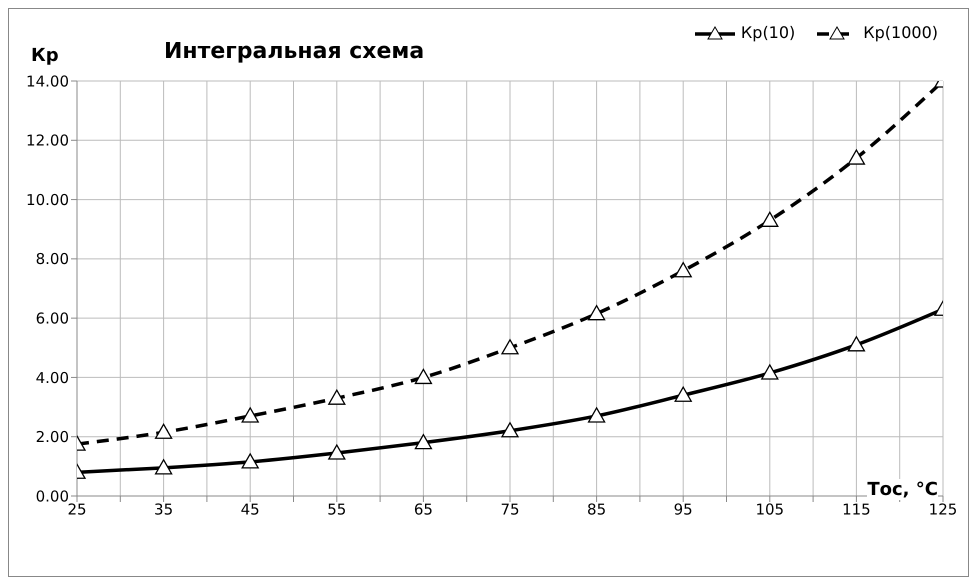 Image resolution: width=977 pixels, height=585 pixels. What do you see at coordinates (336, 509) in the screenshot?
I see `x-tick-label: 55` at bounding box center [336, 509].